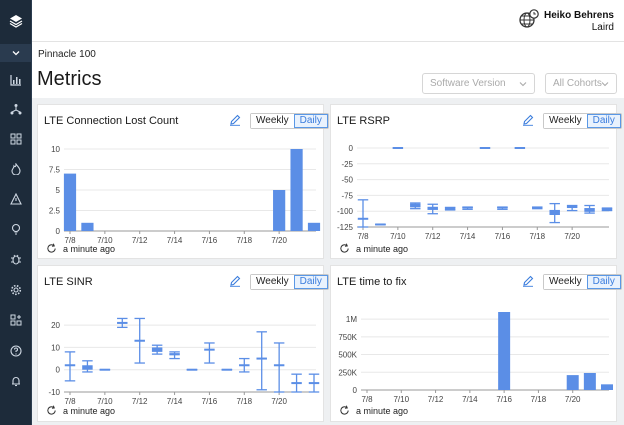  What do you see at coordinates (16, 199) in the screenshot?
I see `sidebar-item-alerts` at bounding box center [16, 199].